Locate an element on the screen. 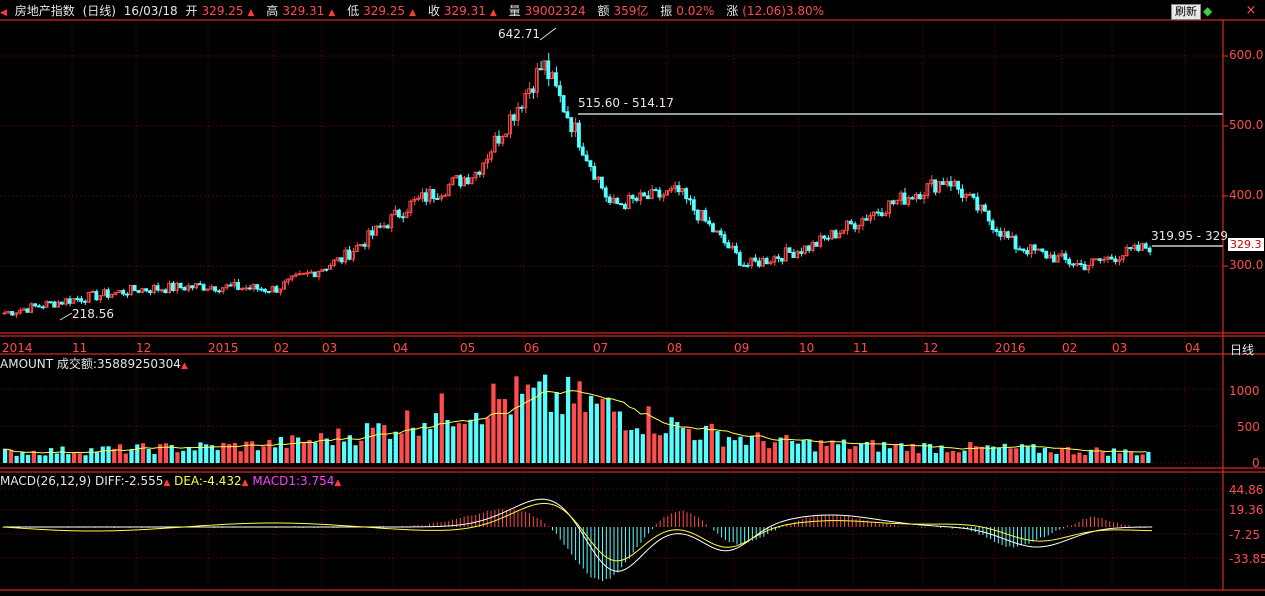  refresh-button: 刷新 is located at coordinates (1186, 12).